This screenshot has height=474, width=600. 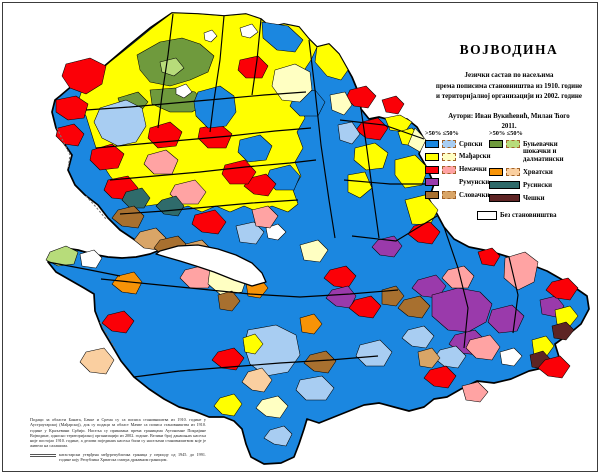 What do you see at coordinates (473, 170) in the screenshot?
I see `legend-item-label: Немачки` at bounding box center [473, 170].